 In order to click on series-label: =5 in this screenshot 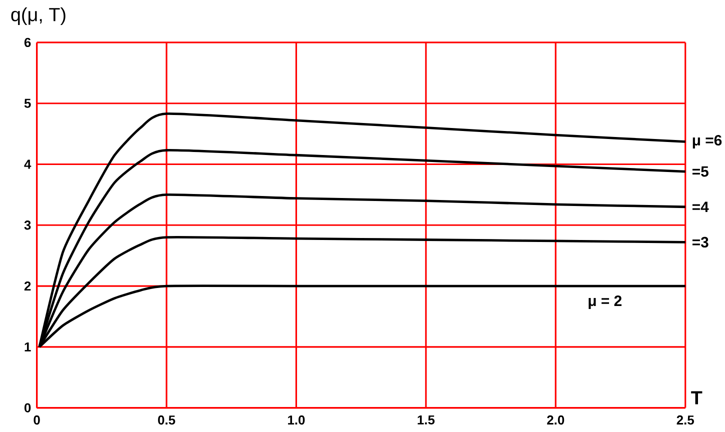, I will do `click(700, 171)`.